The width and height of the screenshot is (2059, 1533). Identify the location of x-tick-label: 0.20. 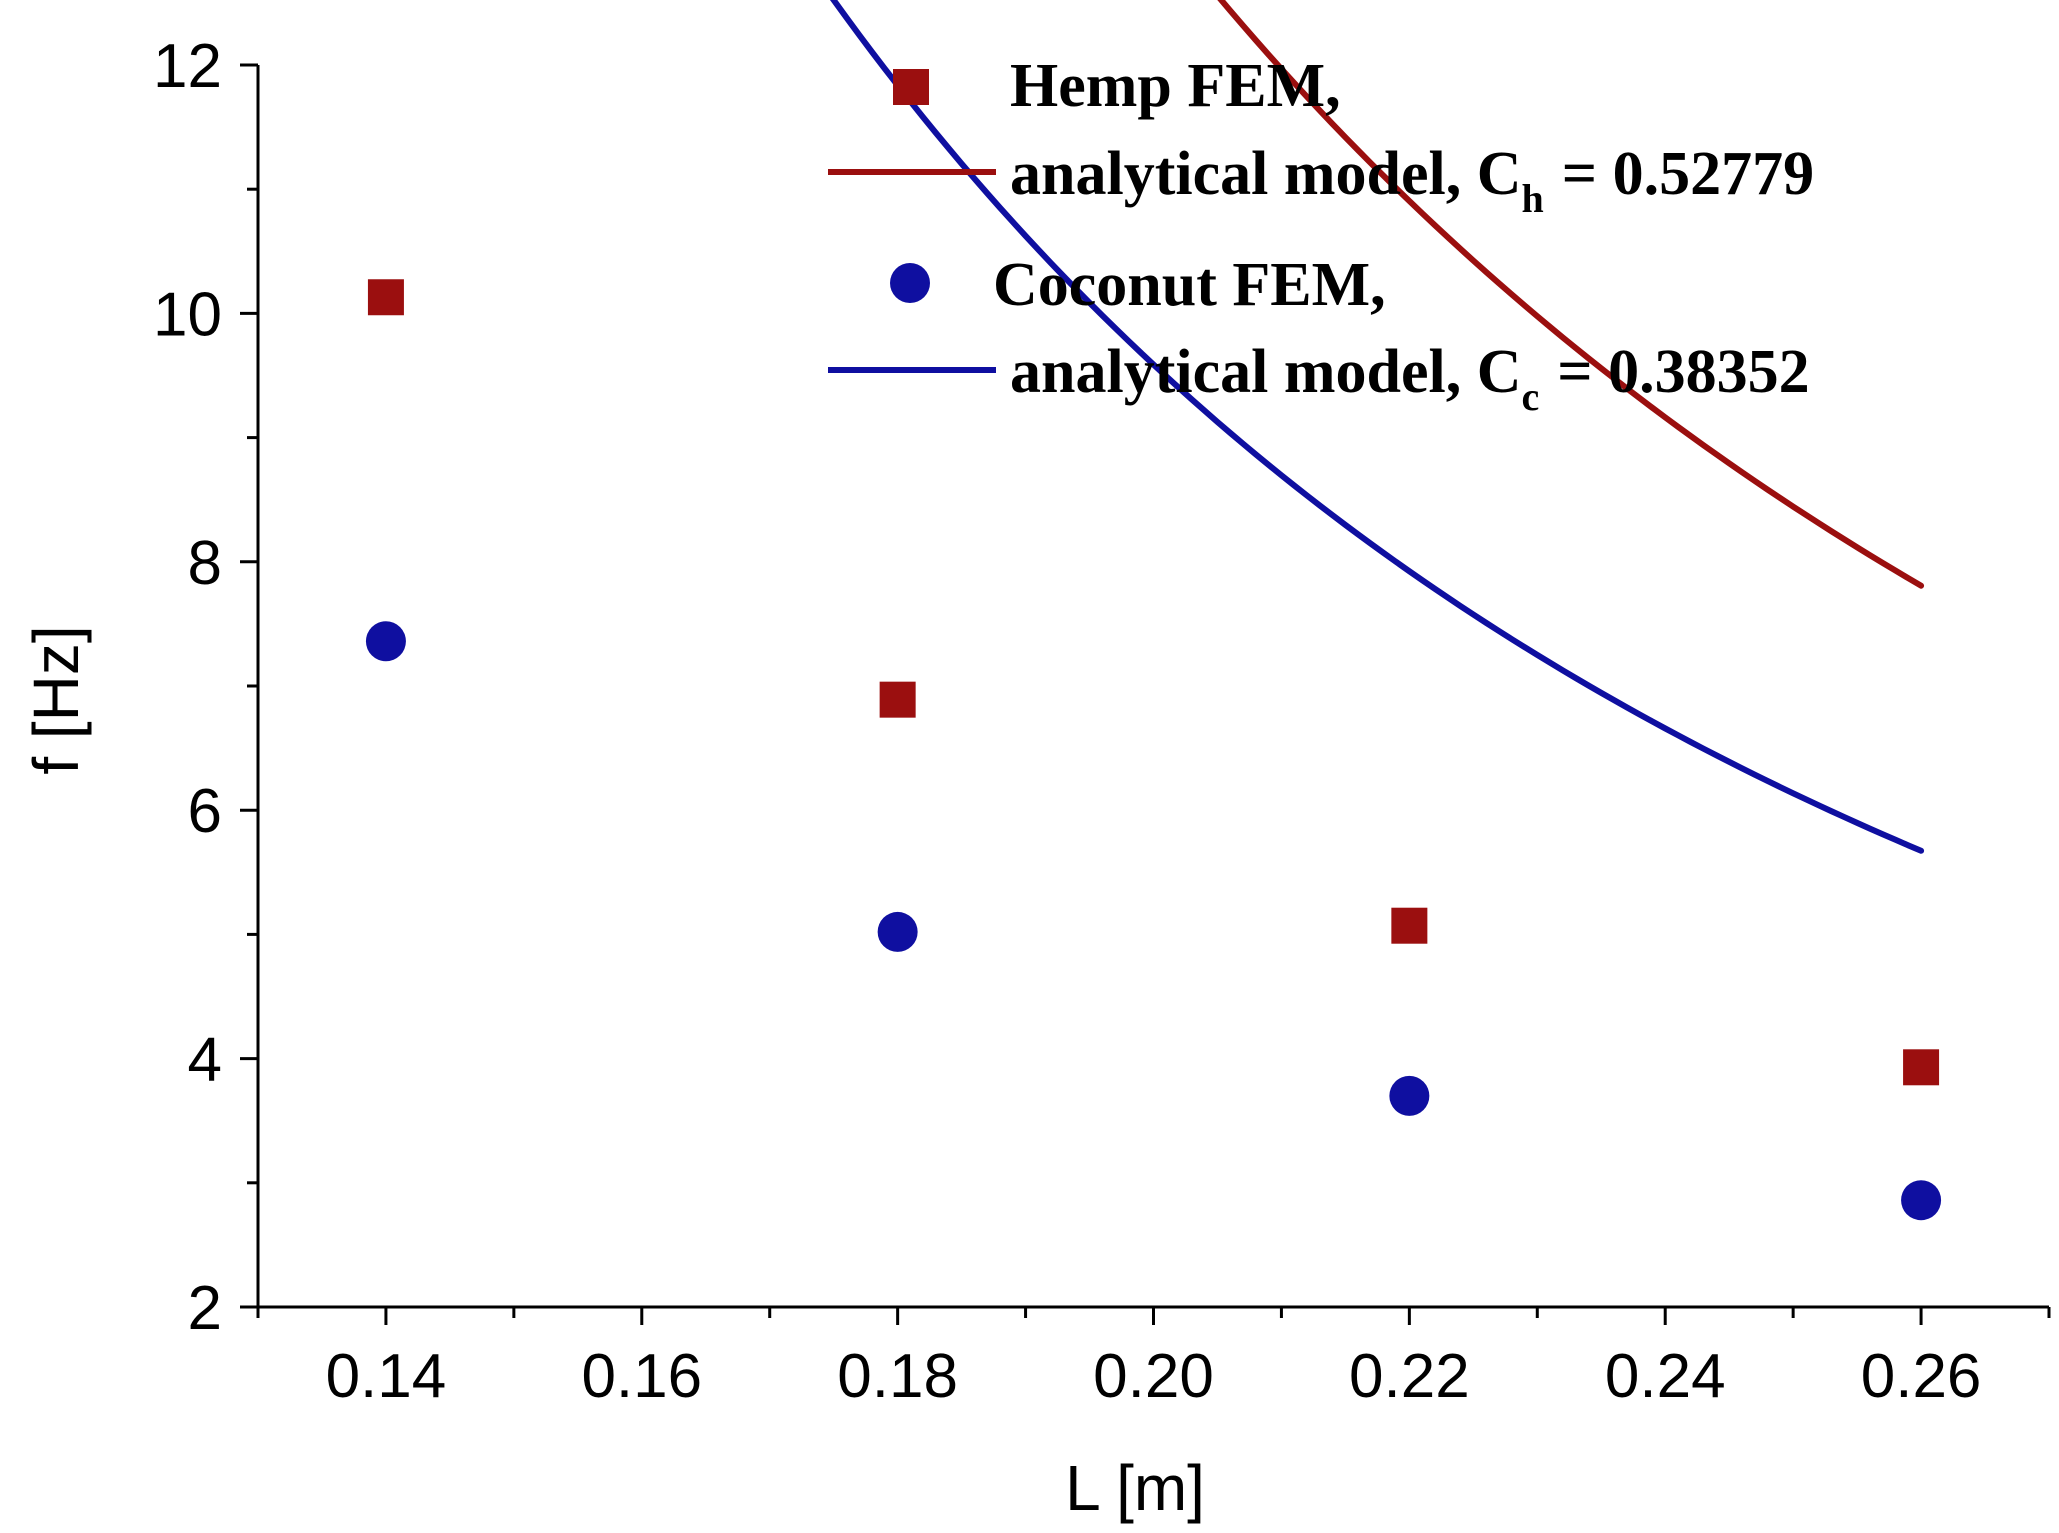
(1153, 1376).